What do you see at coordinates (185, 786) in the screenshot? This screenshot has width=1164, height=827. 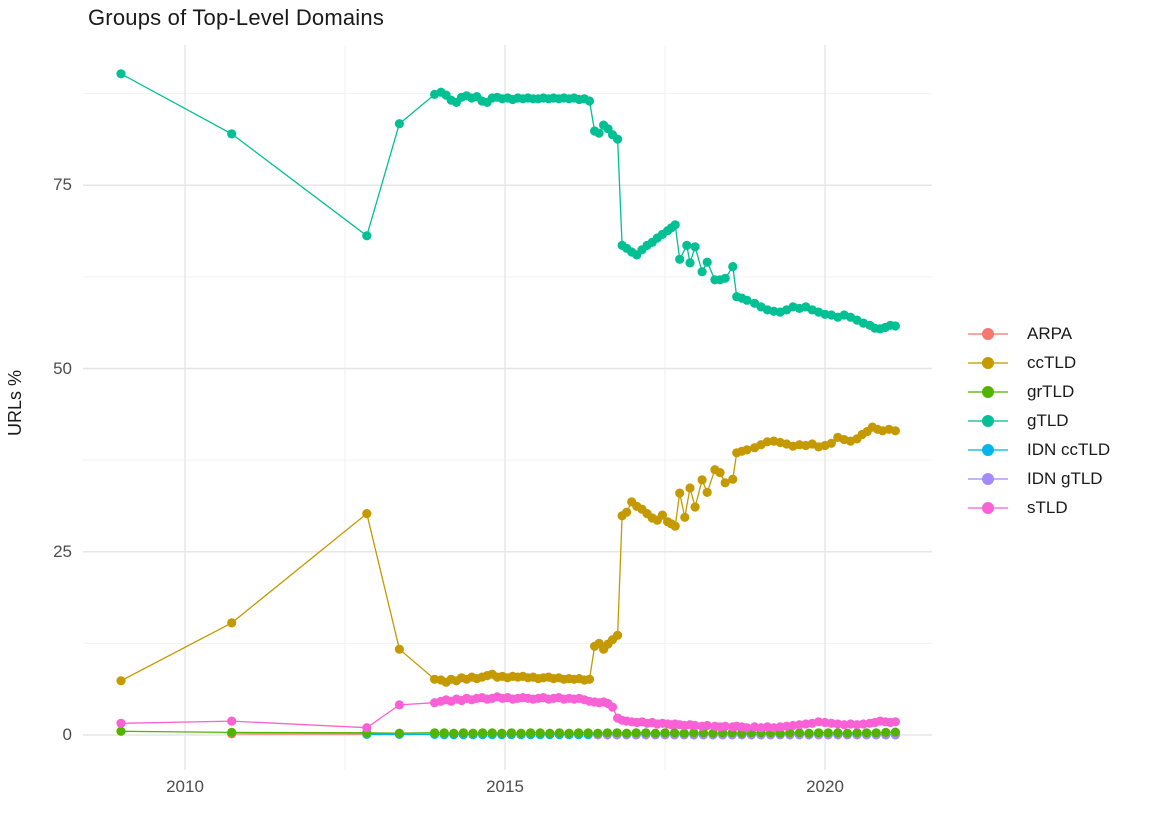 I see `x-tick-label: 2010` at bounding box center [185, 786].